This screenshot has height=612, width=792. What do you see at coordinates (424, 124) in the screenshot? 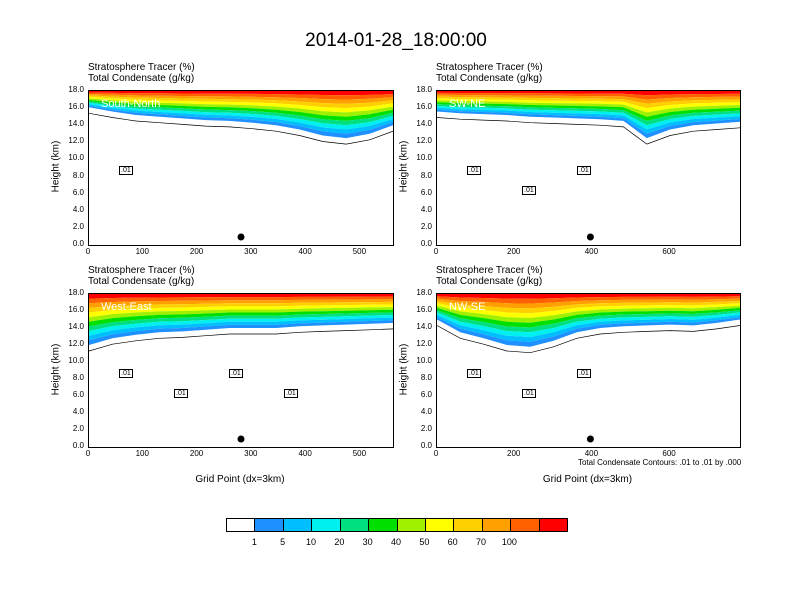
I see `y-tick-label: 14.0` at bounding box center [424, 124].